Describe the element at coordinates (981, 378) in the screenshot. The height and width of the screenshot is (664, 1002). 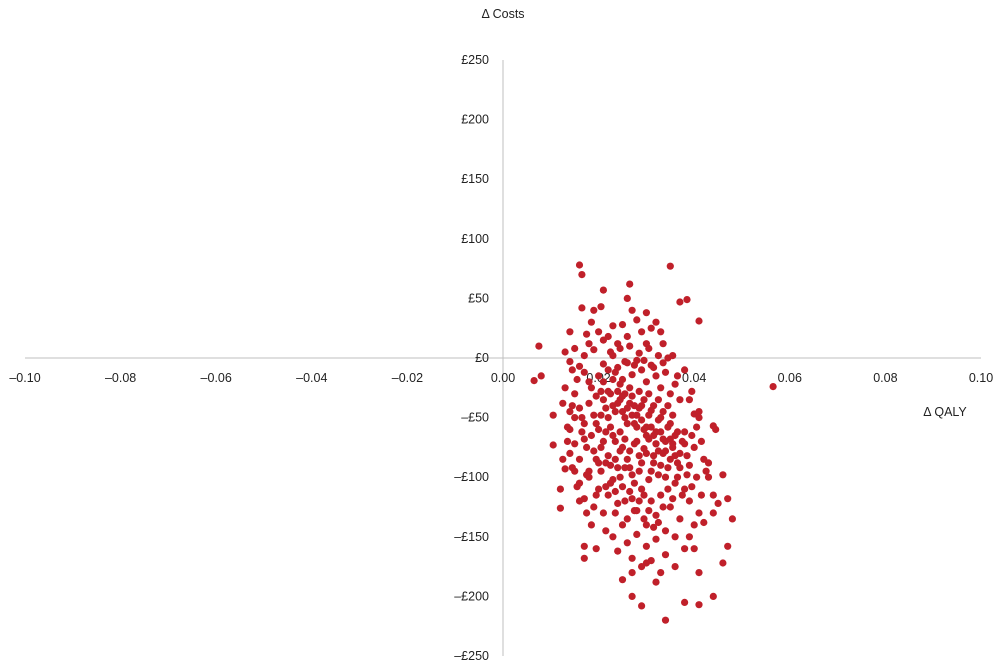
I see `x-tick-label: 0.10` at that location.